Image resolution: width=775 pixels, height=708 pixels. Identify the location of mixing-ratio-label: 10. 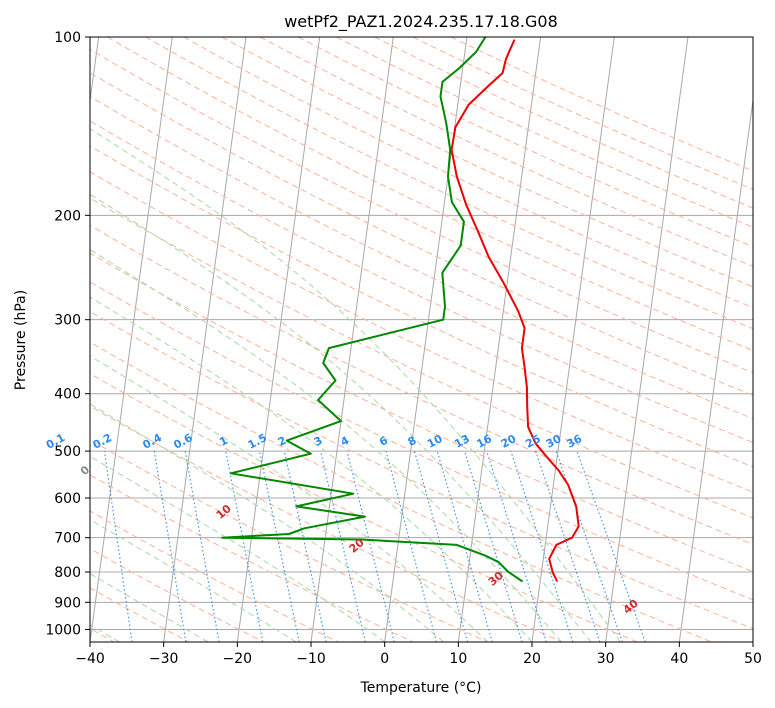
(435, 441).